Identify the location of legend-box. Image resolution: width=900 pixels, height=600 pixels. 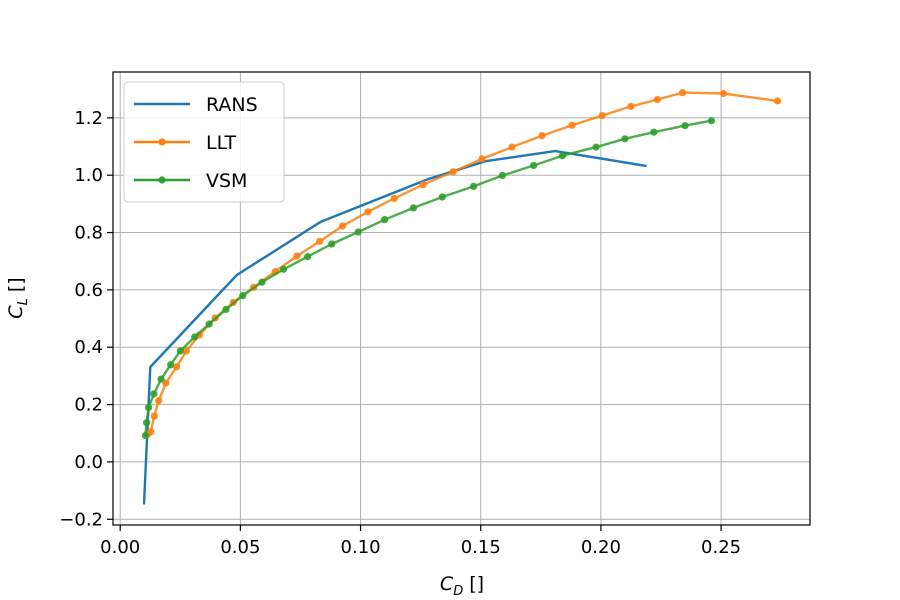
(204, 142).